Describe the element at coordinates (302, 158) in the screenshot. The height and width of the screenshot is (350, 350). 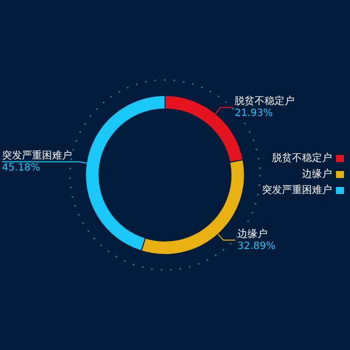
I see `legend-label: 脱贫不稳定户` at that location.